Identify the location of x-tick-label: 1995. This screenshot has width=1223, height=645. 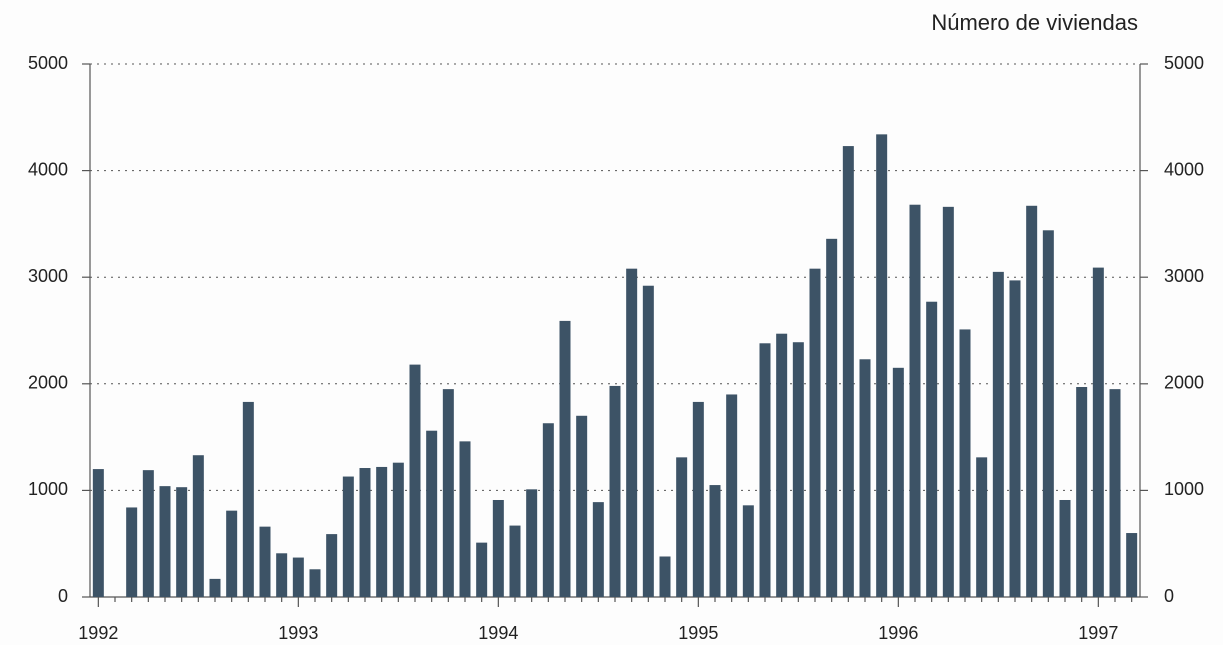
(698, 633).